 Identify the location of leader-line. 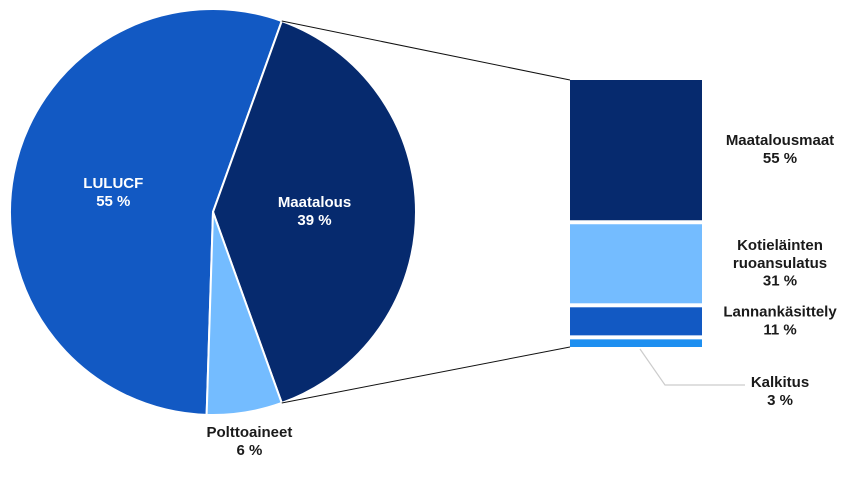
(692, 367).